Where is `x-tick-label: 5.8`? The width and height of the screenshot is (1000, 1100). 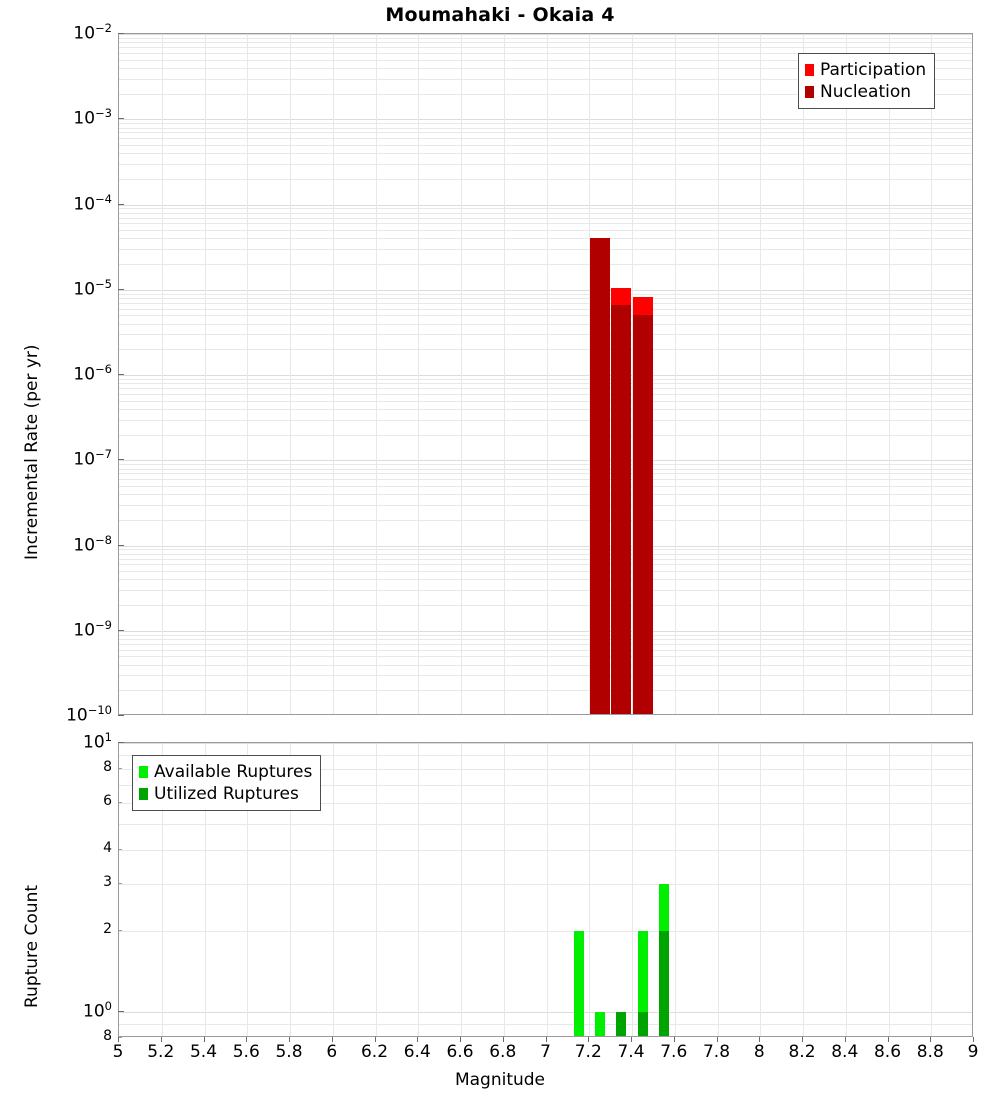
x-tick-label: 5.8 is located at coordinates (289, 1052).